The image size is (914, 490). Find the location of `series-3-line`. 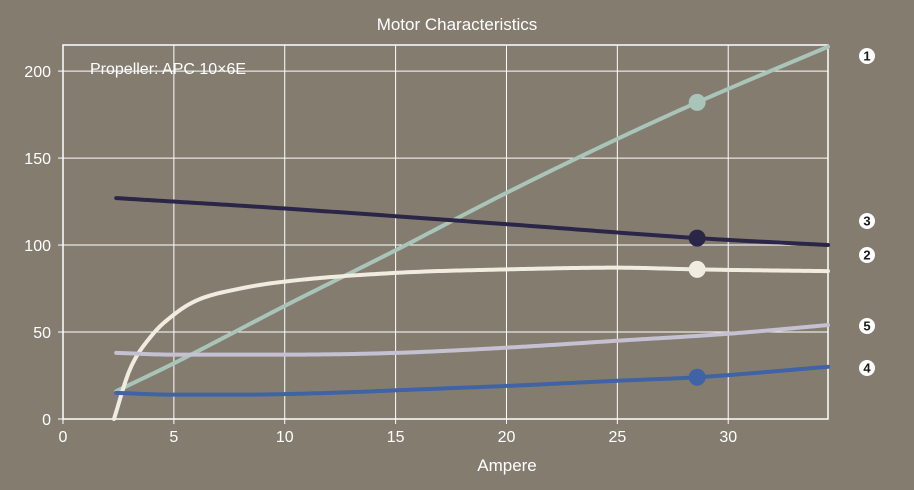

series-3-line is located at coordinates (472, 222).